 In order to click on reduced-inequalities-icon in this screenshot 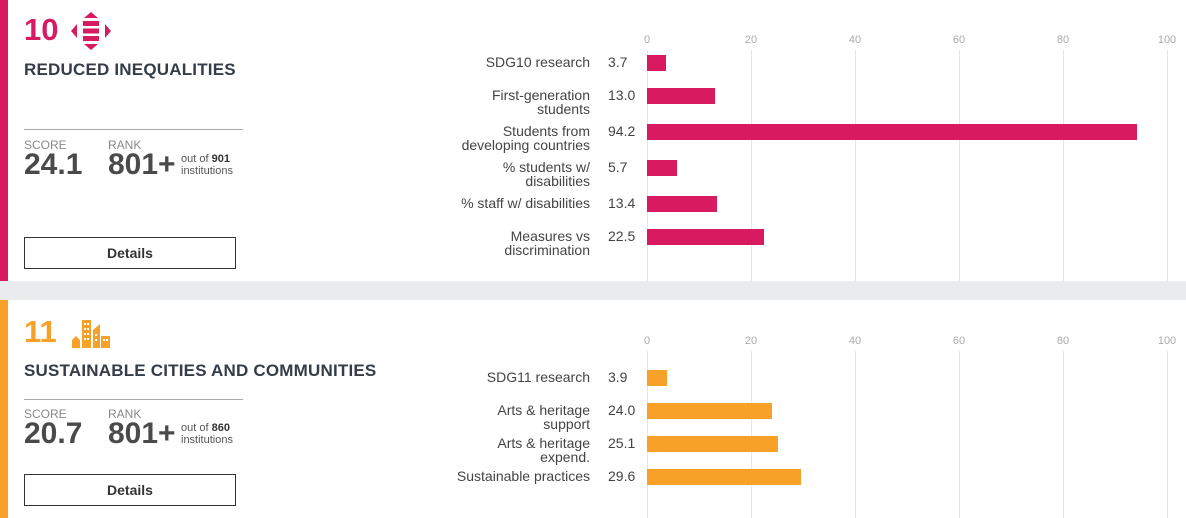, I will do `click(91, 31)`.